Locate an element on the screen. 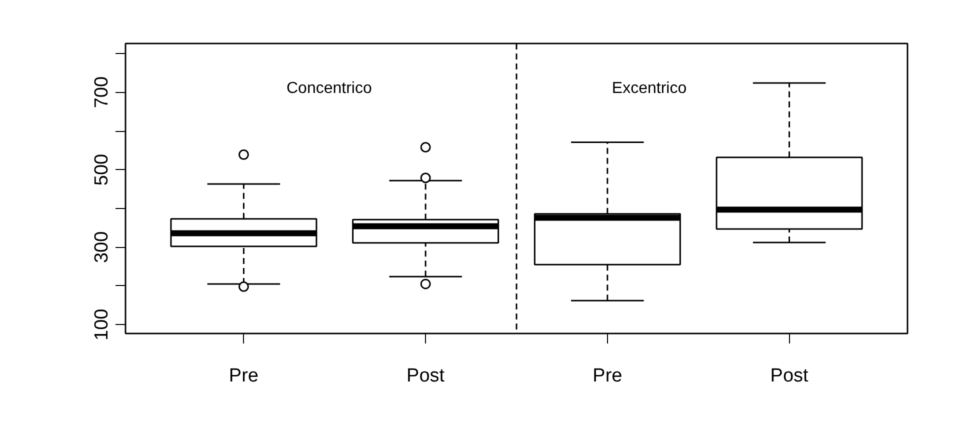 The image size is (955, 432). y-tick-label: 500 is located at coordinates (102, 170).